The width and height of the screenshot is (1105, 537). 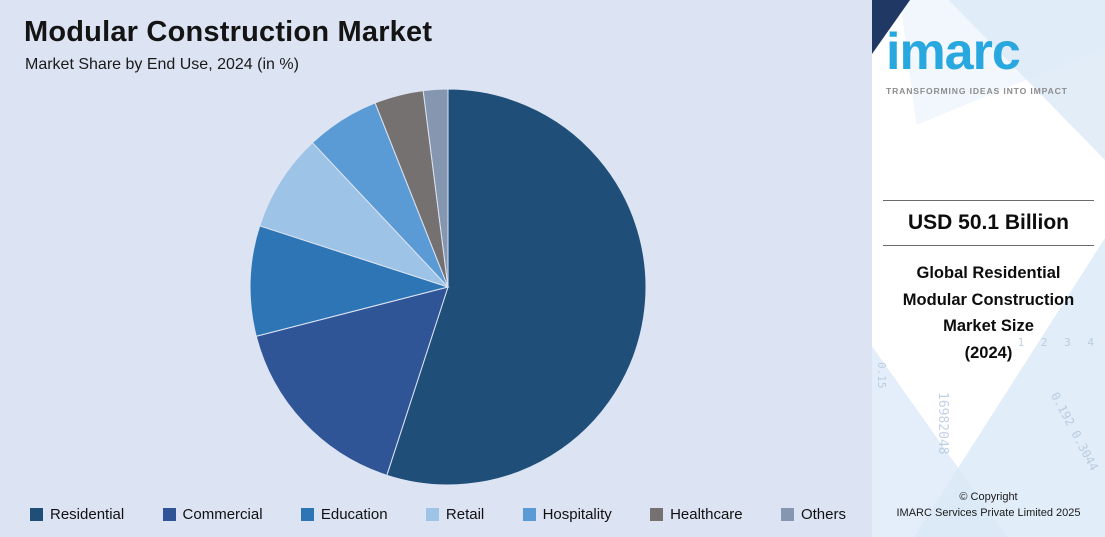 What do you see at coordinates (942, 423) in the screenshot?
I see `decorative-number: 16982048` at bounding box center [942, 423].